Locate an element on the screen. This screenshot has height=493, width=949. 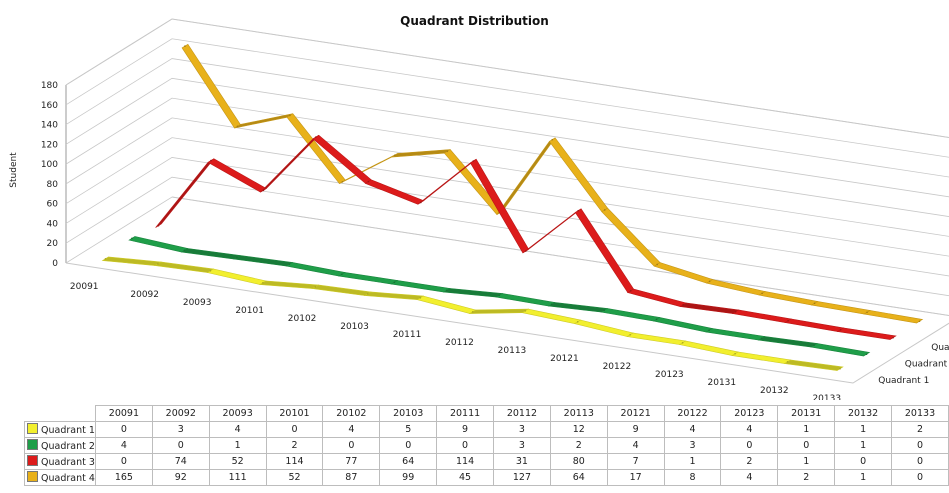
table-cell: 114 is located at coordinates (294, 461).